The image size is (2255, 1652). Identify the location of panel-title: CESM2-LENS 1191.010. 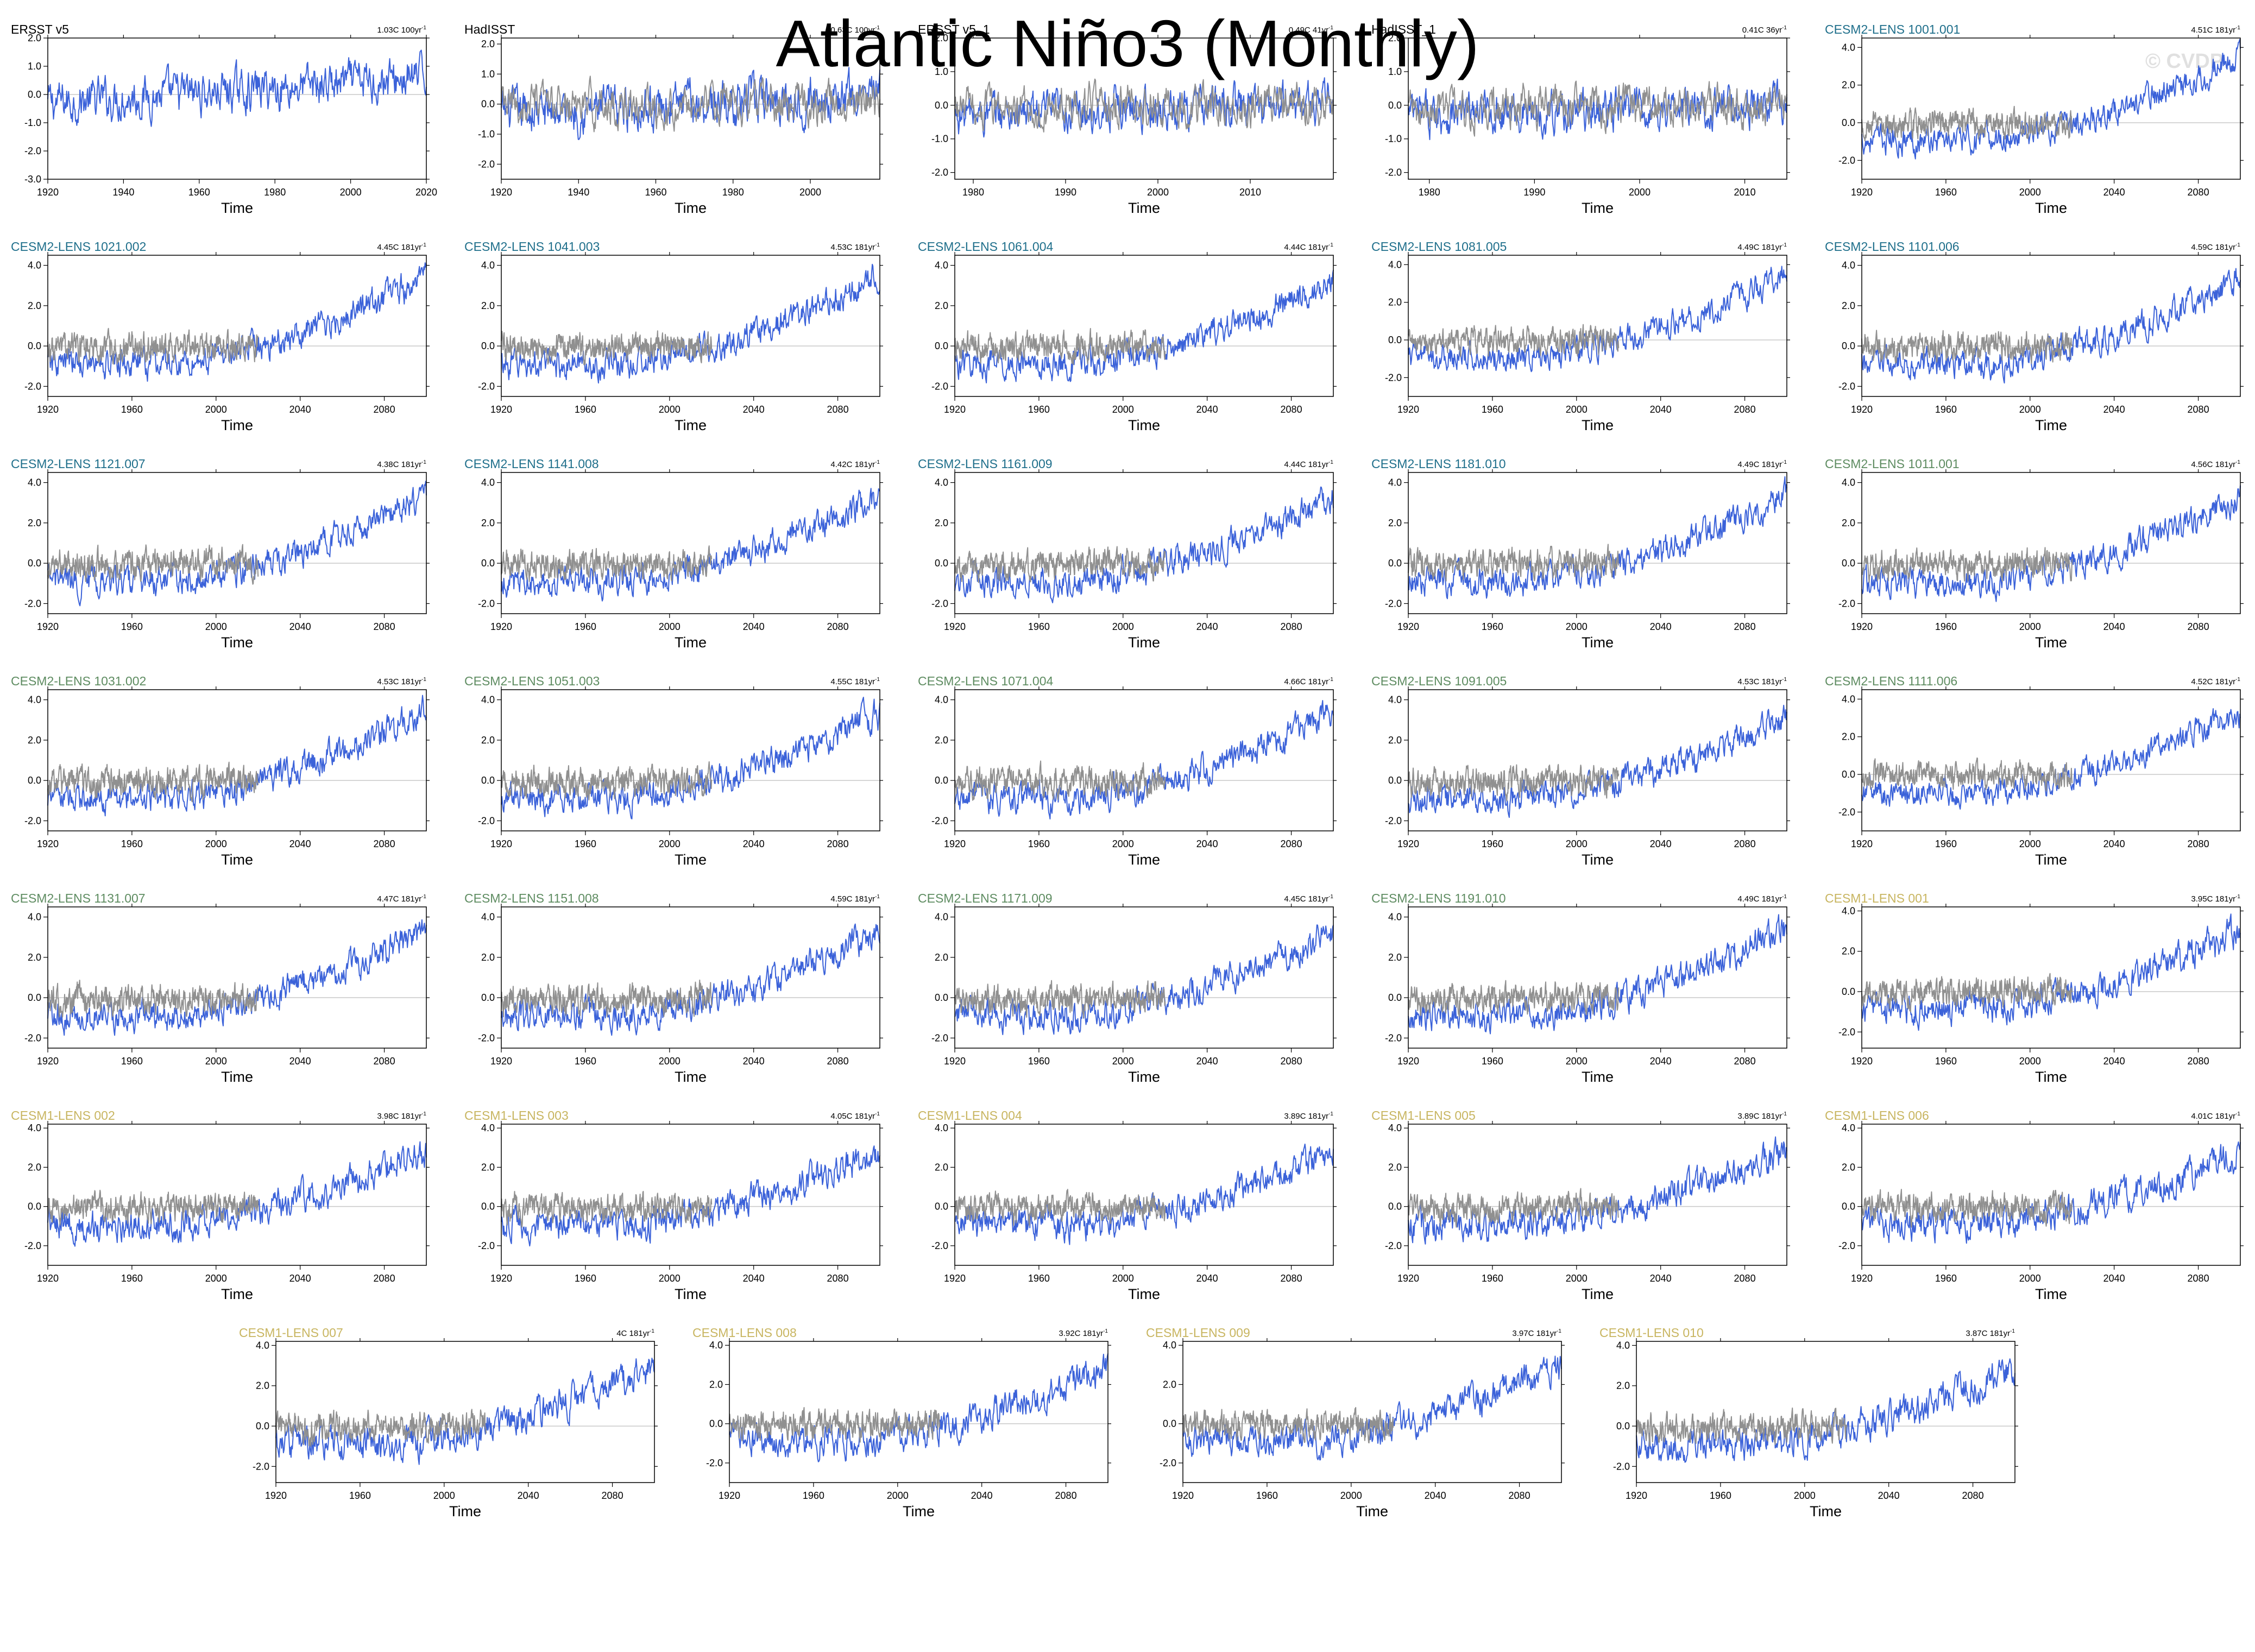
(1438, 898).